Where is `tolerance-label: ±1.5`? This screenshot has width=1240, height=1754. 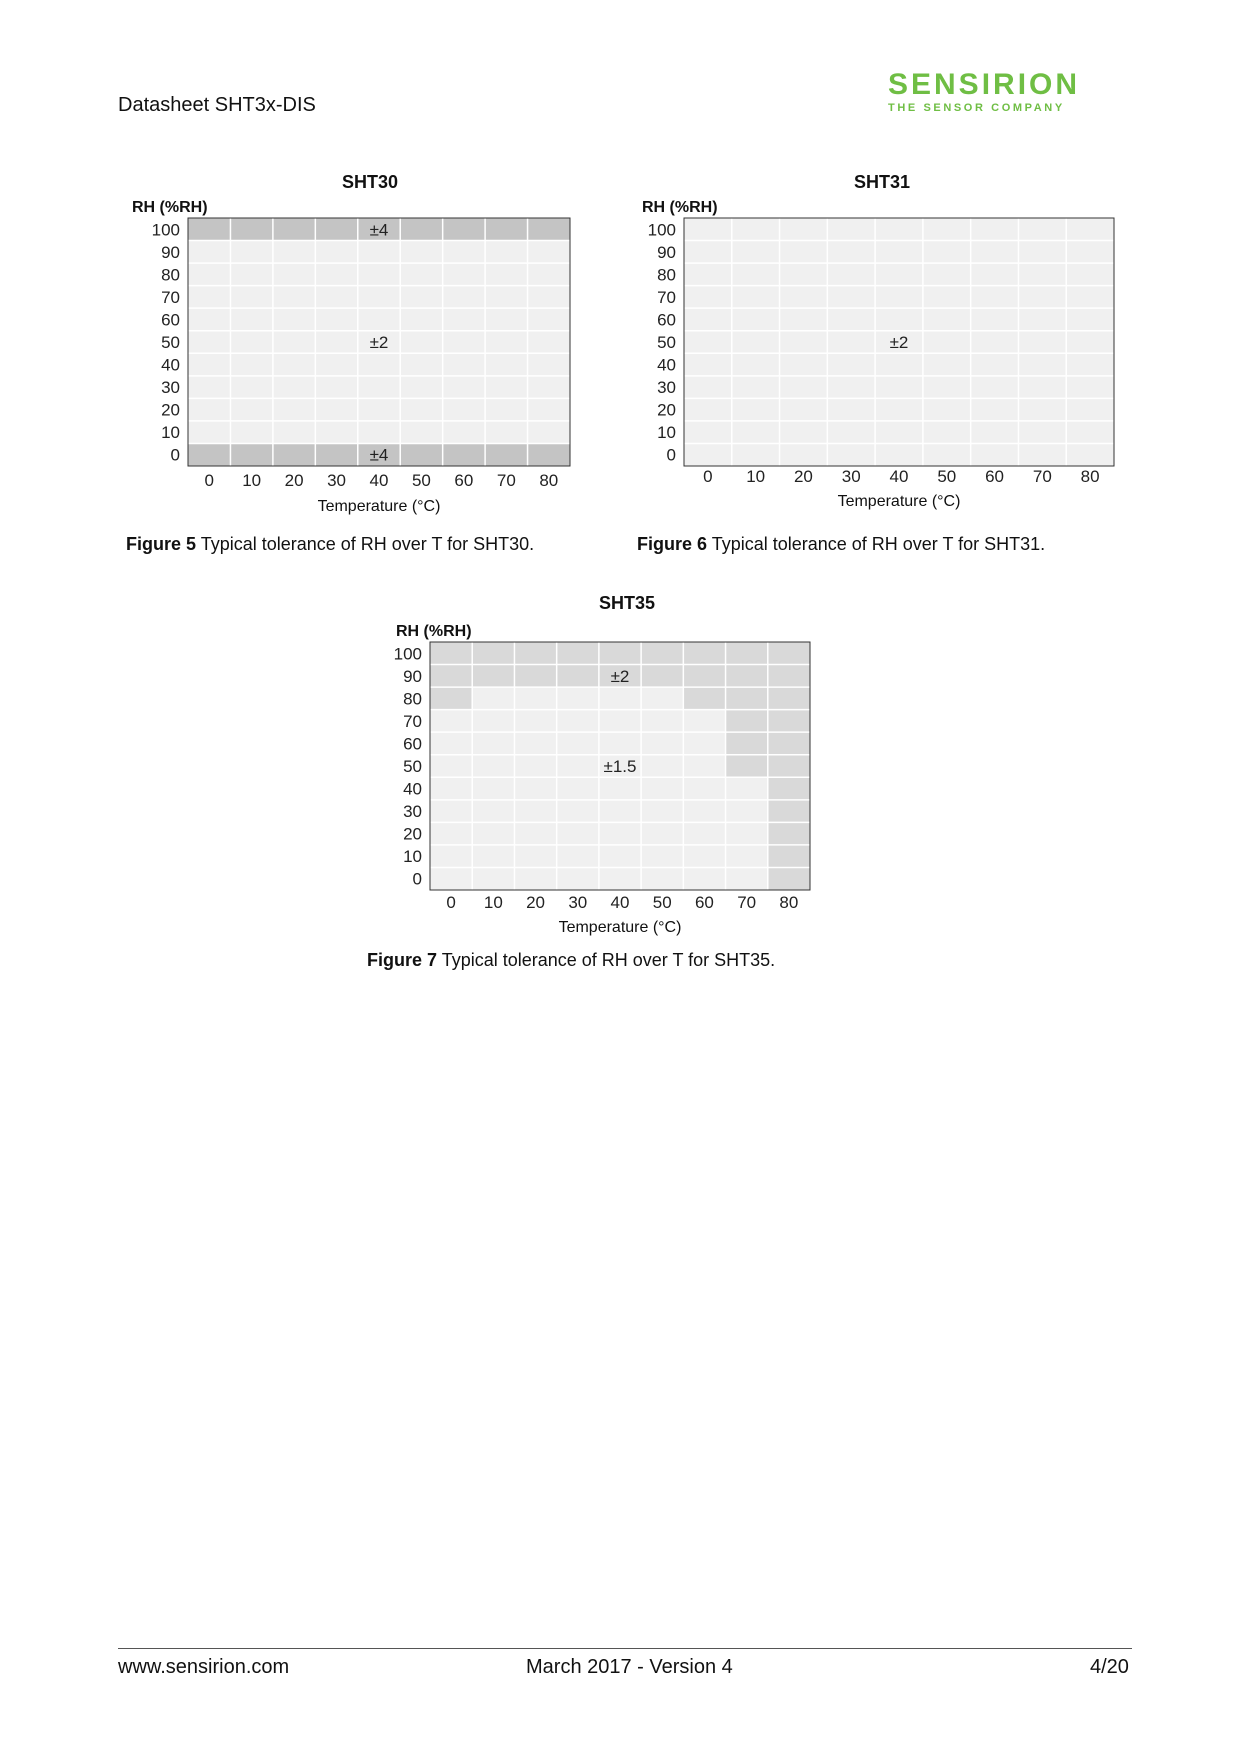 tolerance-label: ±1.5 is located at coordinates (620, 766).